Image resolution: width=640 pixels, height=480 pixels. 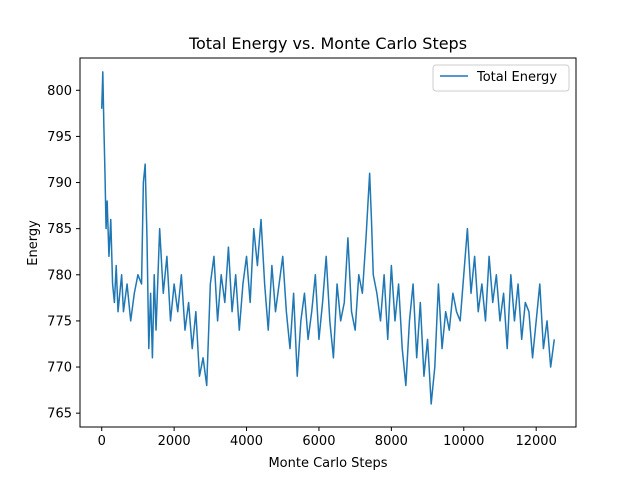 What do you see at coordinates (327, 463) in the screenshot?
I see `x-axis-label: Monte Carlo Steps` at bounding box center [327, 463].